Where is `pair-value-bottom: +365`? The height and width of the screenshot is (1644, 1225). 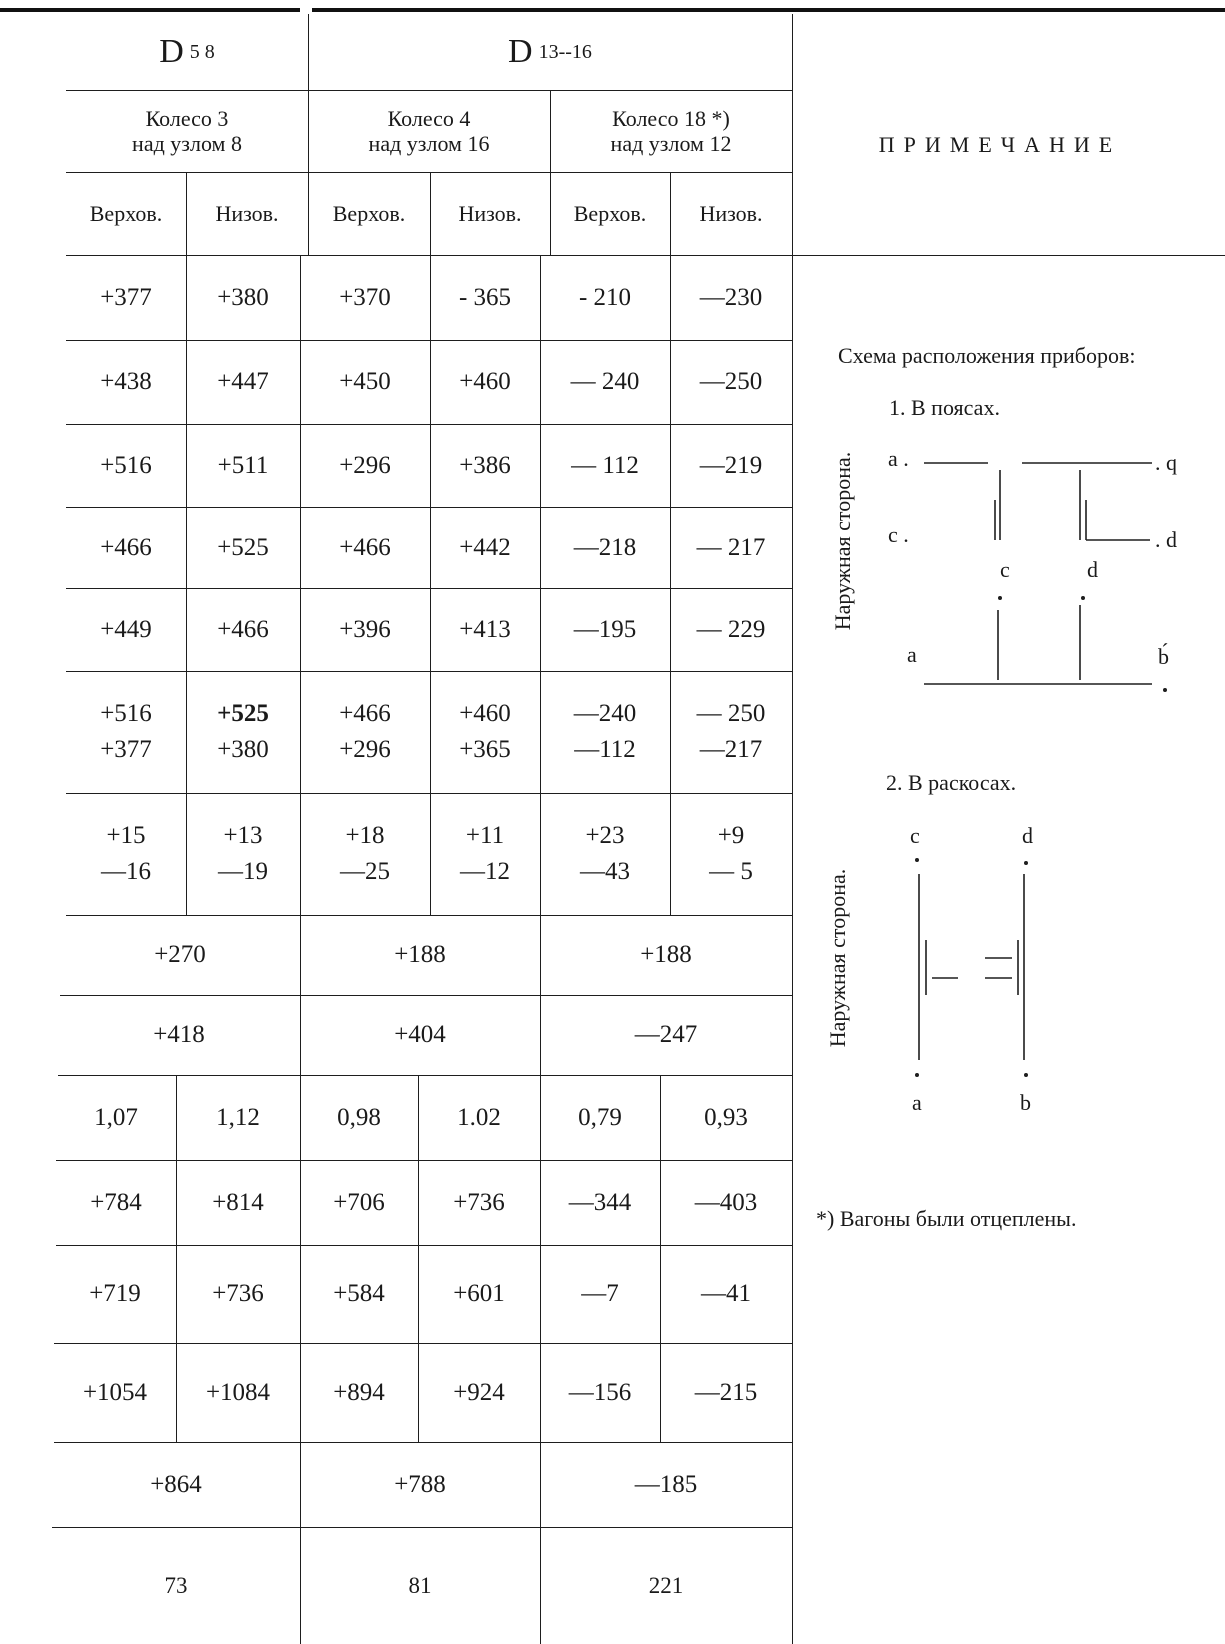 pair-value-bottom: +365 is located at coordinates (485, 749).